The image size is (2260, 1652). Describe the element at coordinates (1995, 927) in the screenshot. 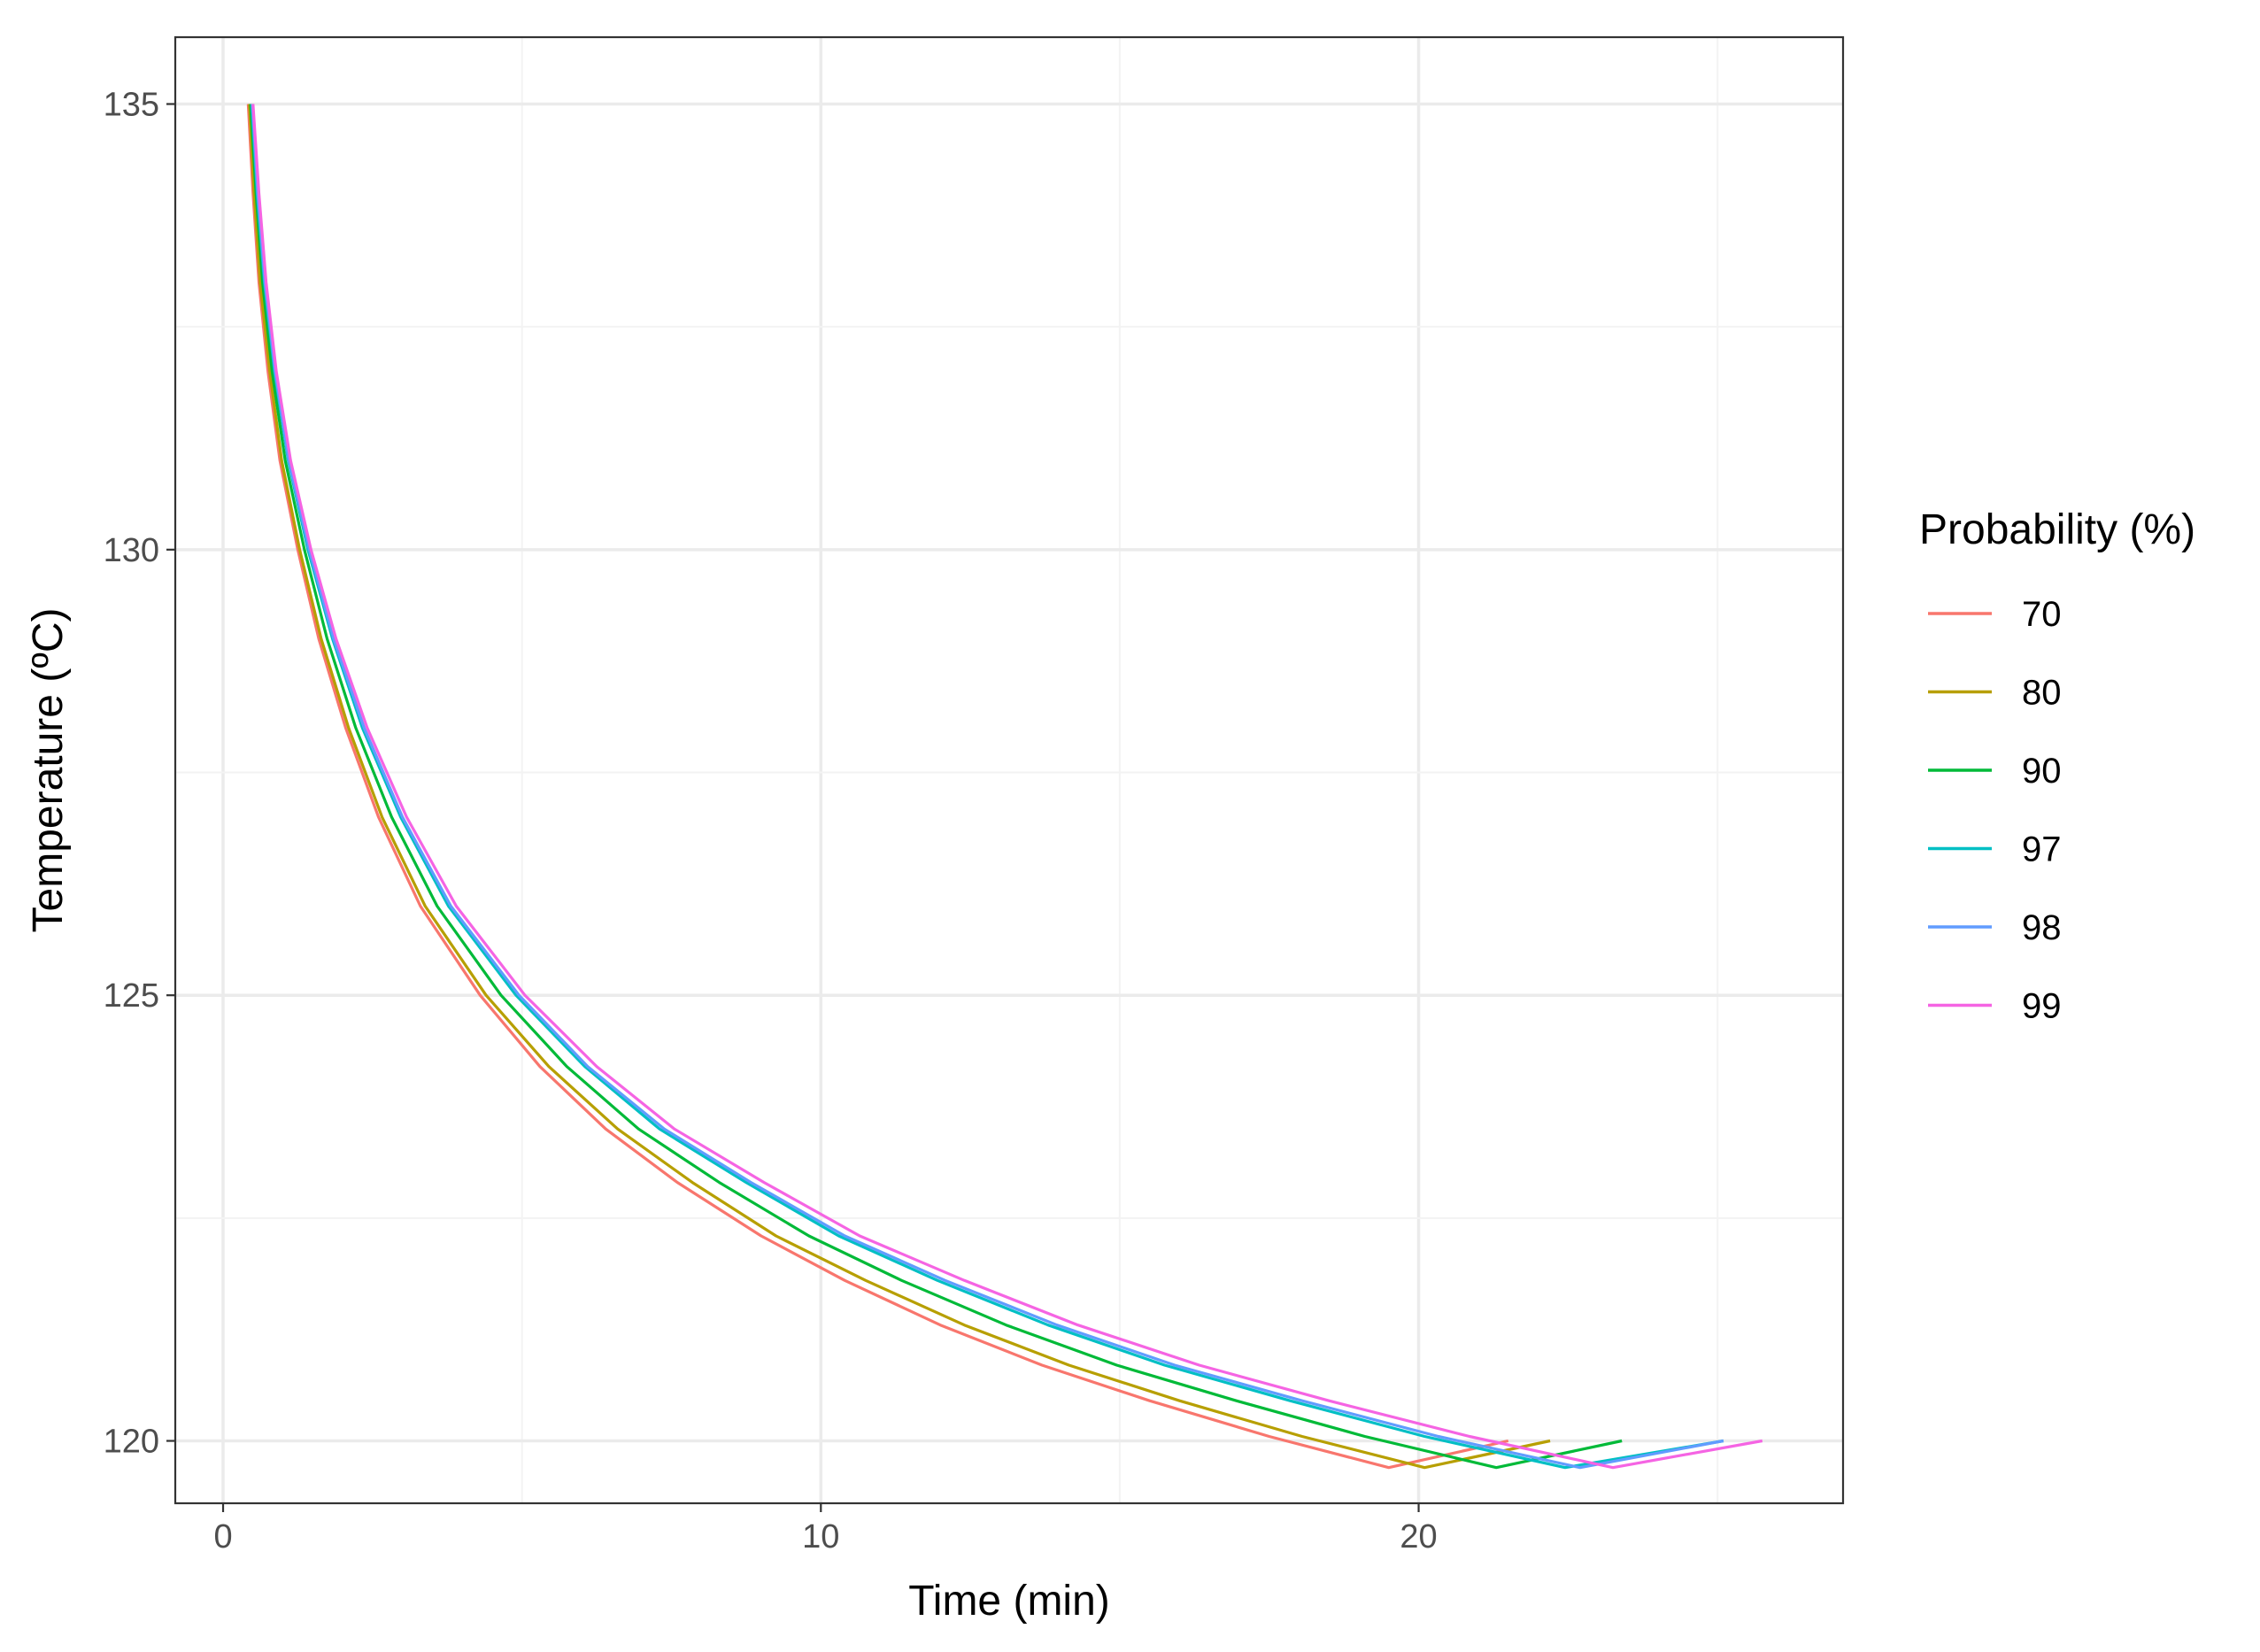

I see `legend-item-98: 98` at that location.